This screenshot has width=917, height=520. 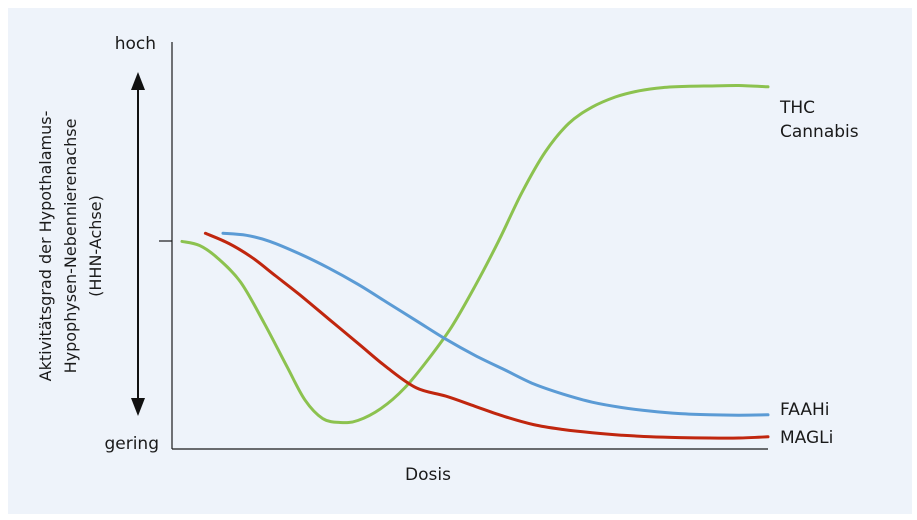 What do you see at coordinates (819, 132) in the screenshot?
I see `series-label-cannabis: Cannabis` at bounding box center [819, 132].